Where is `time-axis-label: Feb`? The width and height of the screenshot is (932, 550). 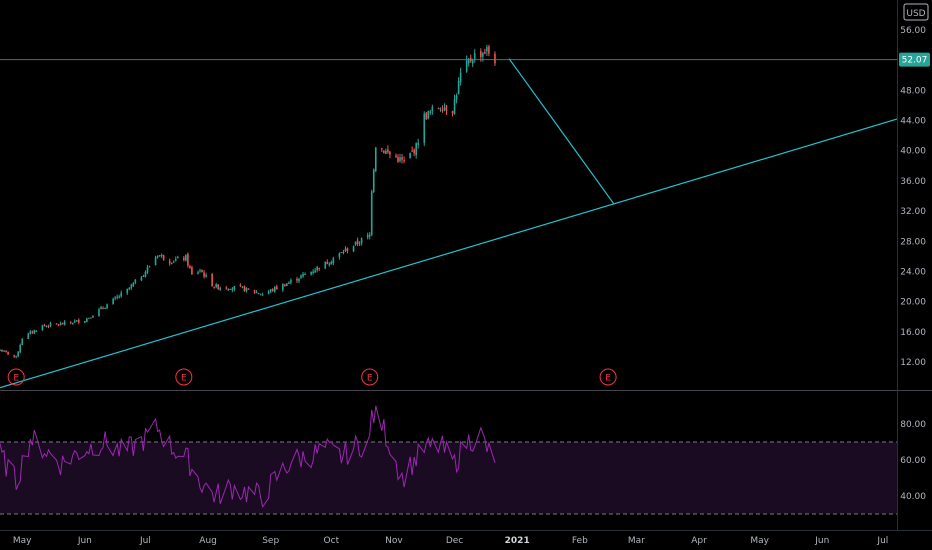
time-axis-label: Feb is located at coordinates (580, 541).